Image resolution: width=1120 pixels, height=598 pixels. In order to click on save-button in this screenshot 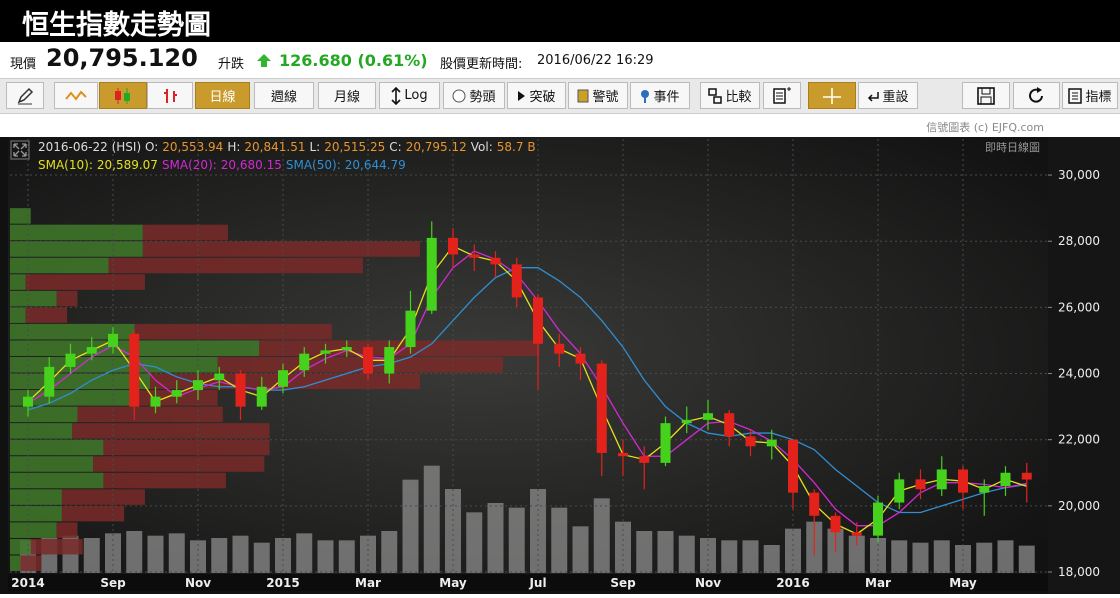, I will do `click(986, 95)`.